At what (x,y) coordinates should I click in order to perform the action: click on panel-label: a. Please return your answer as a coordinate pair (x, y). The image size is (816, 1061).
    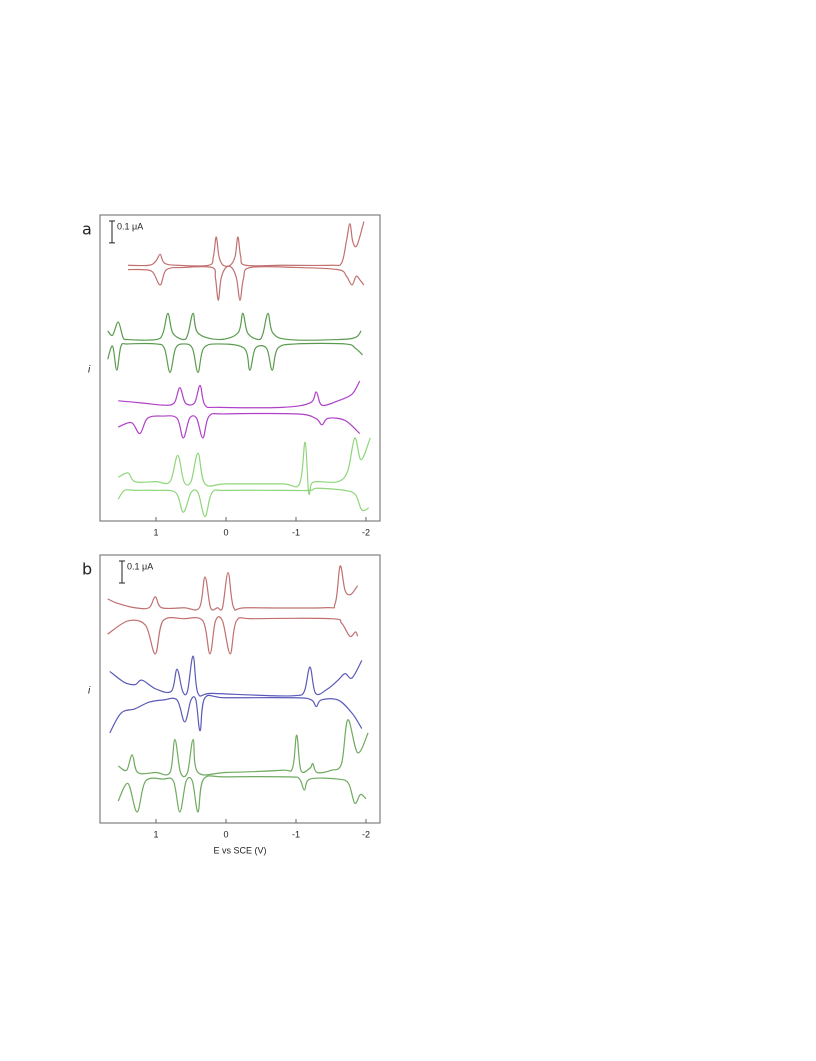
    Looking at the image, I should click on (87, 229).